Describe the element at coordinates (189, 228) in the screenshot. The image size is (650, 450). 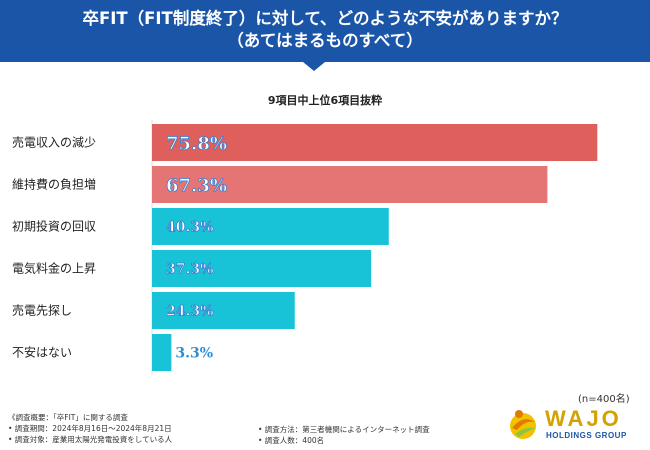
I see `value-label: 40.3%` at that location.